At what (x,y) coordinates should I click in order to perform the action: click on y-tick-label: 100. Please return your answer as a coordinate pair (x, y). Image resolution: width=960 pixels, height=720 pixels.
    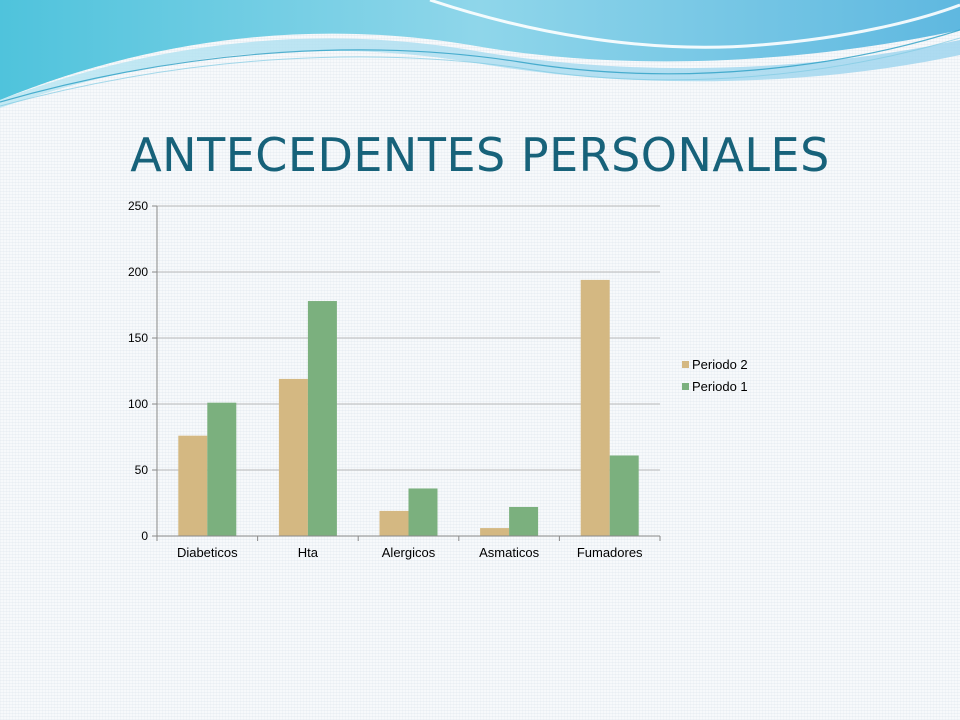
    Looking at the image, I should click on (138, 404).